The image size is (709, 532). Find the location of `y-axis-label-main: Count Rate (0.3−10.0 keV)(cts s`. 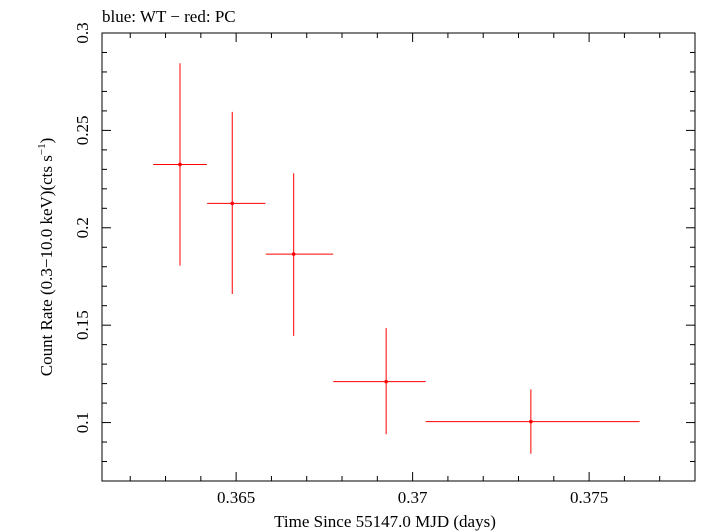

y-axis-label-main: Count Rate (0.3−10.0 keV)(cts s is located at coordinates (46, 265).